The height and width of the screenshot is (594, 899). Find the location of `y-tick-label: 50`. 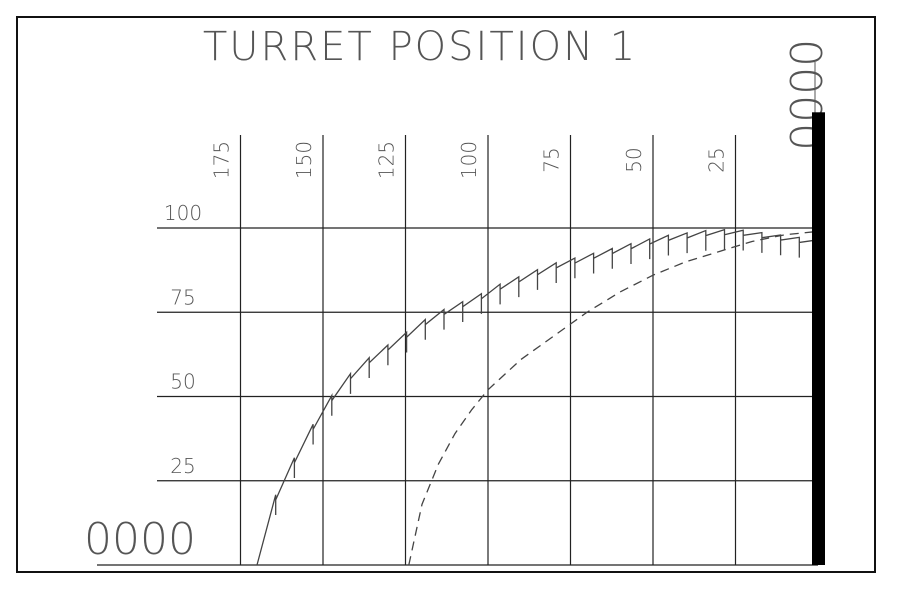

y-tick-label: 50 is located at coordinates (182, 382).